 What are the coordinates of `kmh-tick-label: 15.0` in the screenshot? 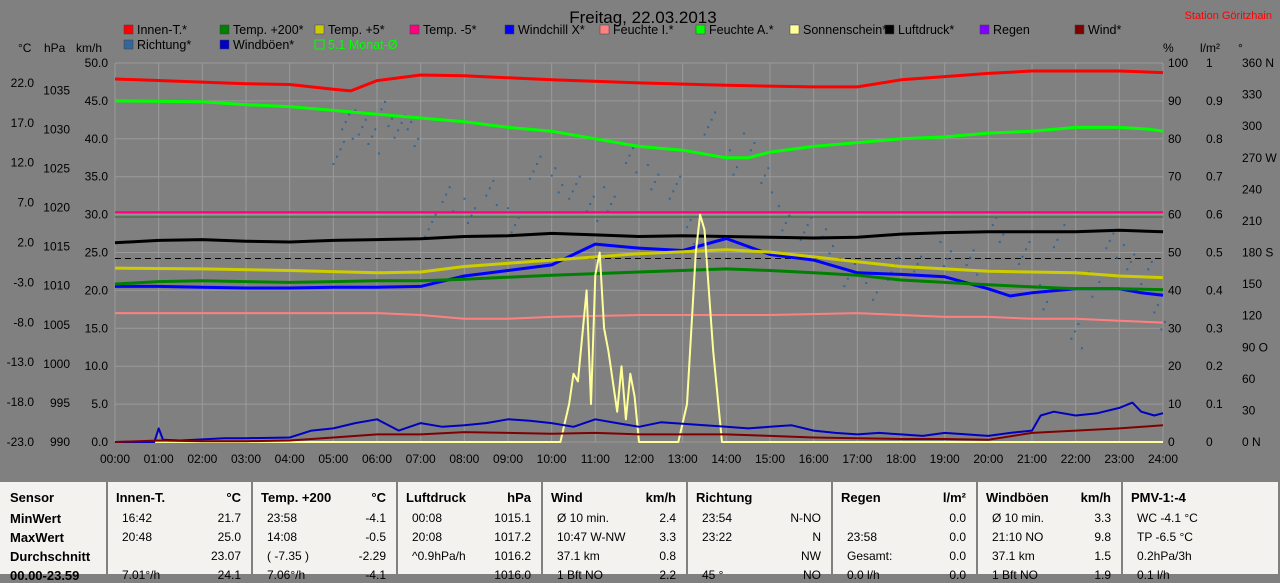 It's located at (97, 328).